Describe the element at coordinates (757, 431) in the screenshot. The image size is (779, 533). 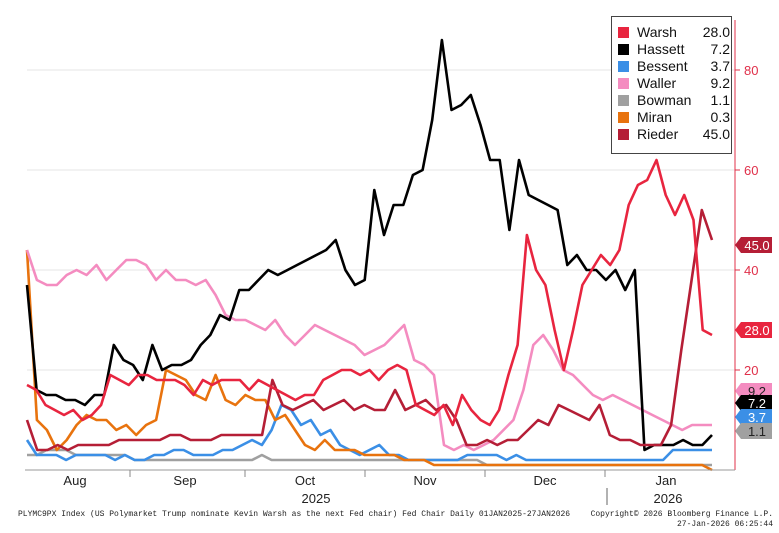
I see `badge-label: 1.1` at that location.